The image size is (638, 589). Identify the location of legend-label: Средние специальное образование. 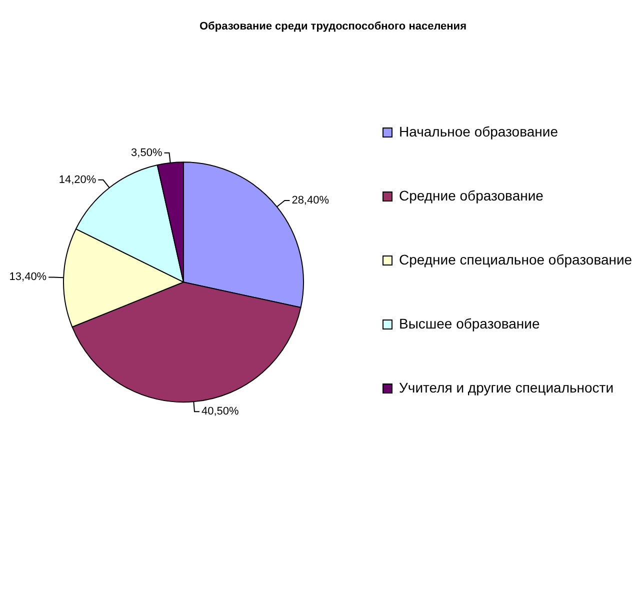
(515, 259).